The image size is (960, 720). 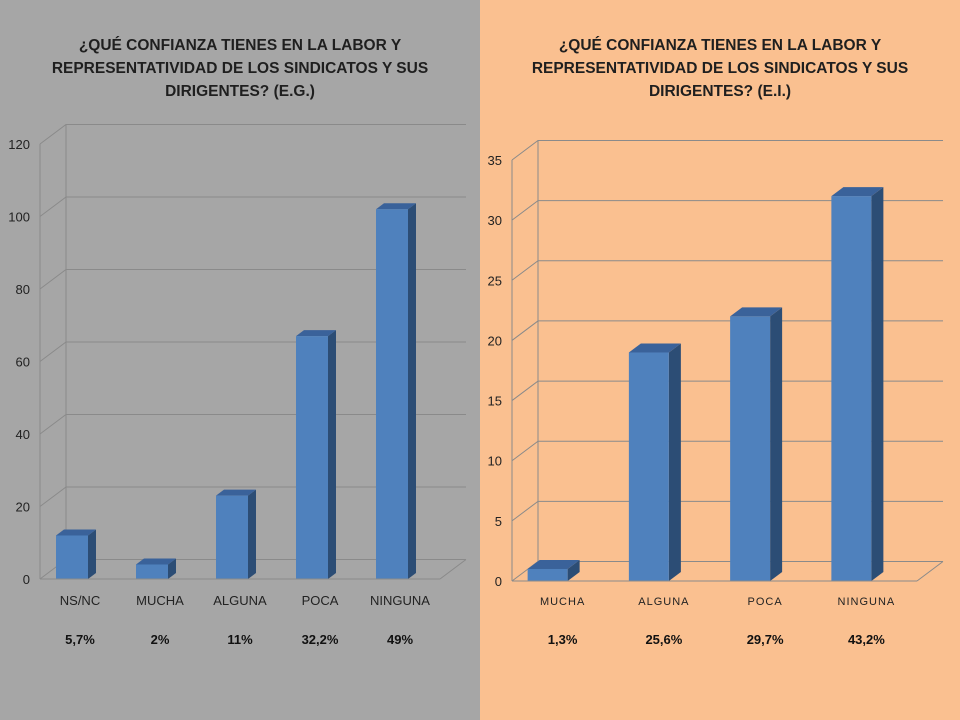 What do you see at coordinates (495, 401) in the screenshot?
I see `y-tick-label: 15` at bounding box center [495, 401].